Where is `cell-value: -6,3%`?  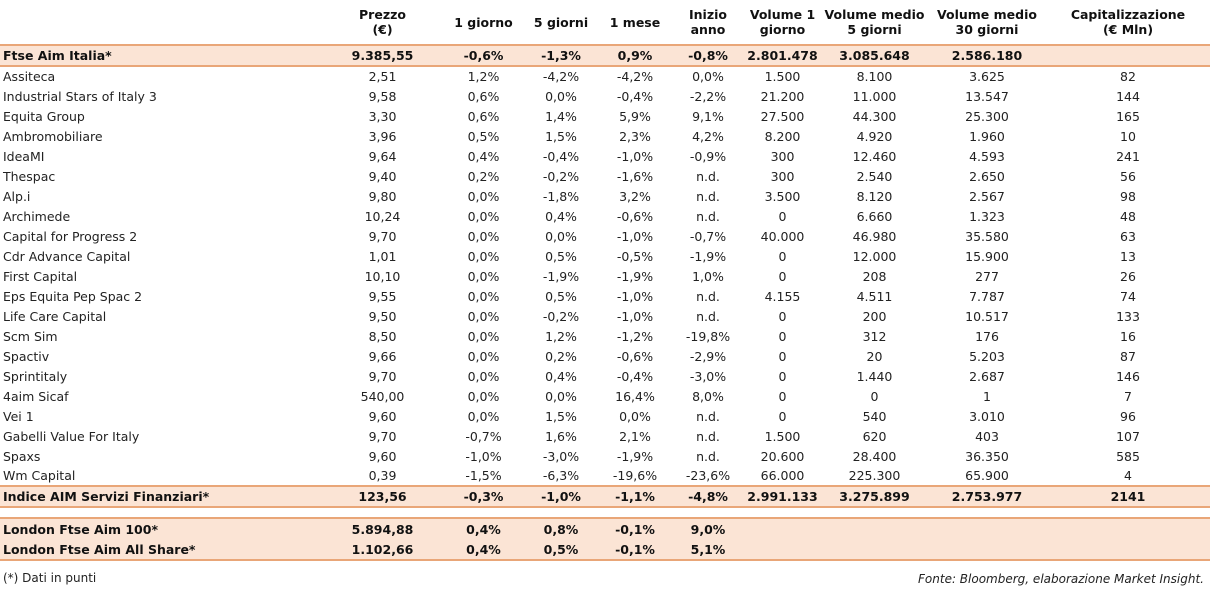 cell-value: -6,3% is located at coordinates (561, 475).